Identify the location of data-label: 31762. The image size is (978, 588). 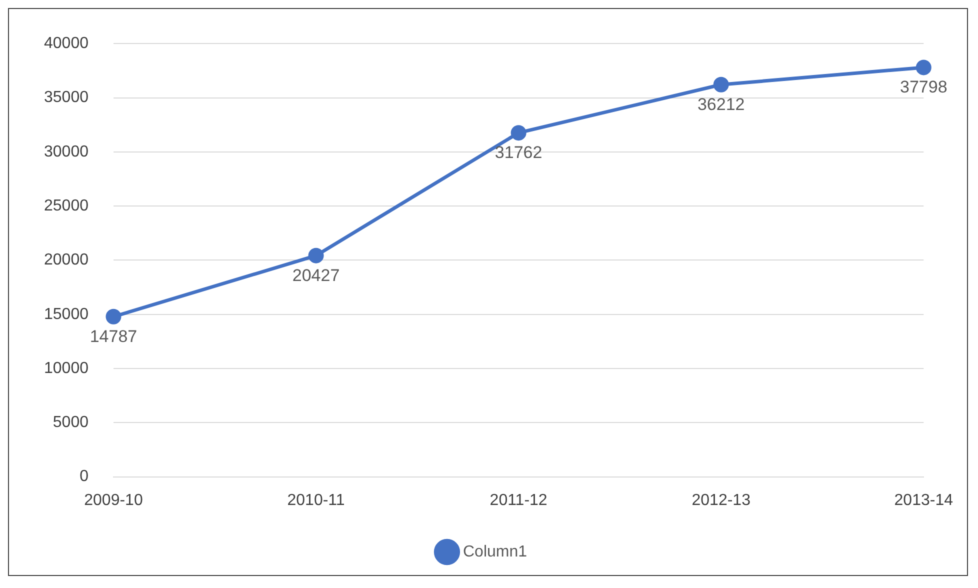
(518, 152).